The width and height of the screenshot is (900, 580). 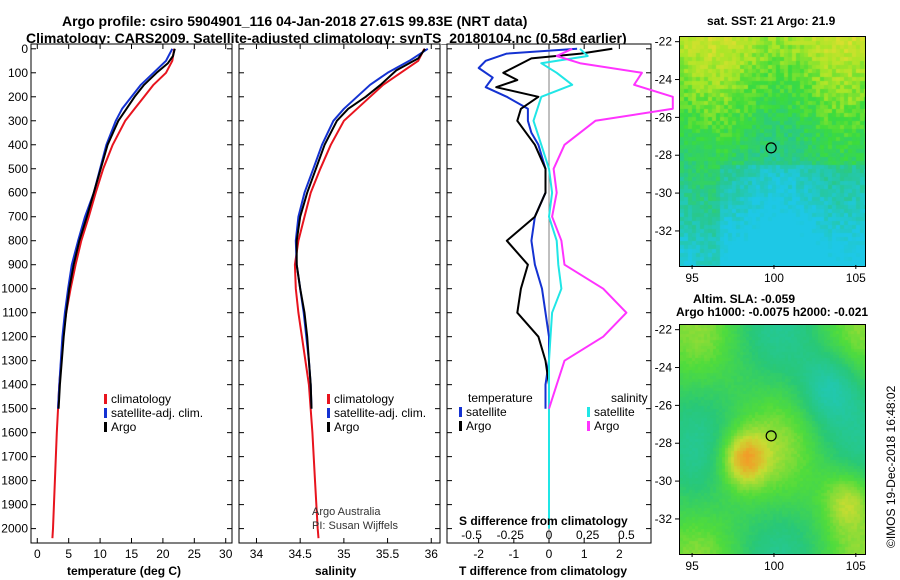 I want to click on difference-xtick-label: 0, so click(x=549, y=554).